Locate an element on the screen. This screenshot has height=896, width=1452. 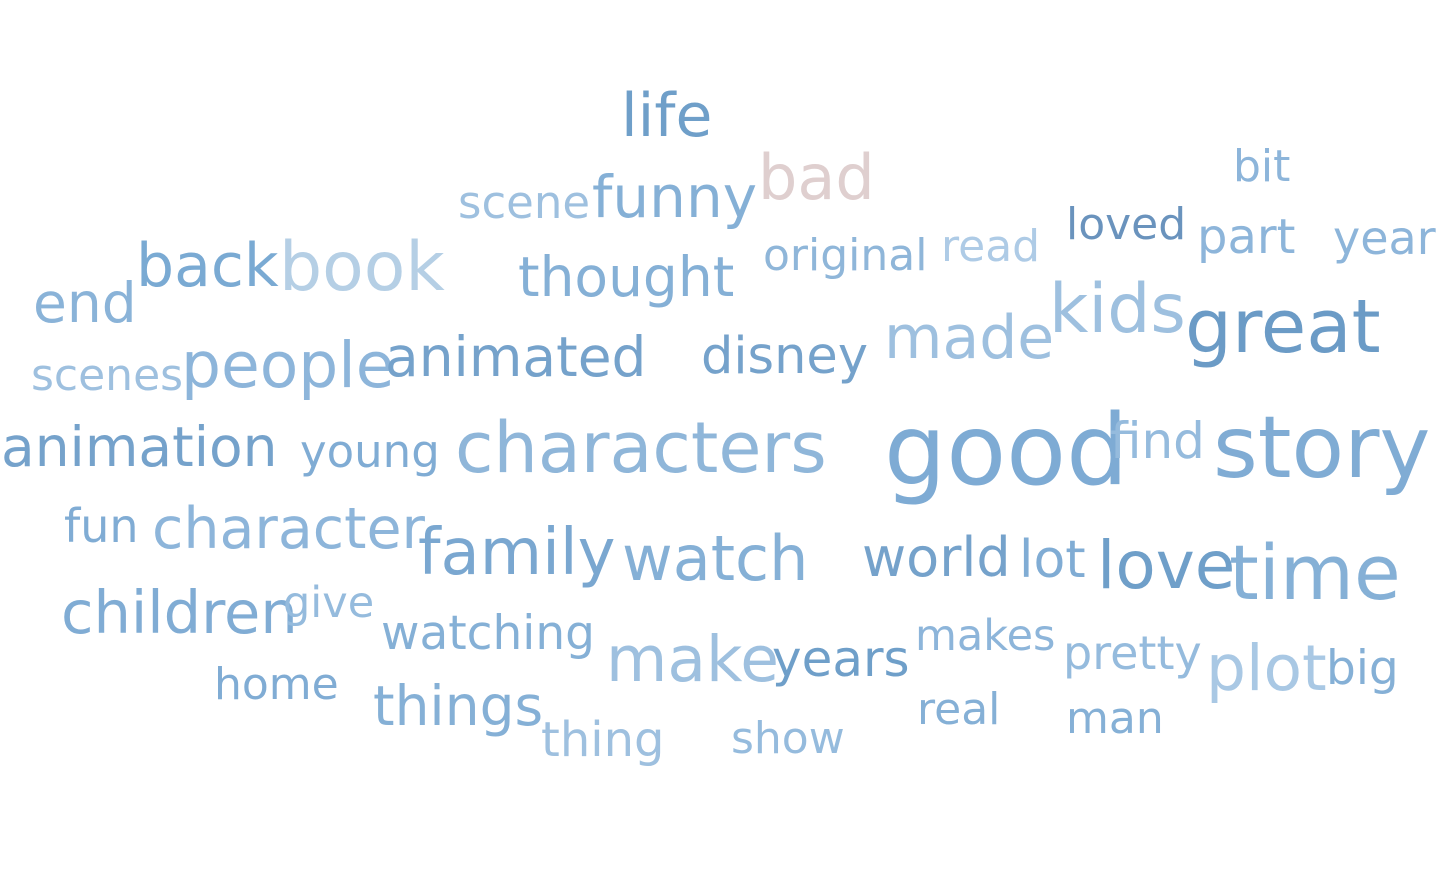
word-man: man is located at coordinates (1115, 718).